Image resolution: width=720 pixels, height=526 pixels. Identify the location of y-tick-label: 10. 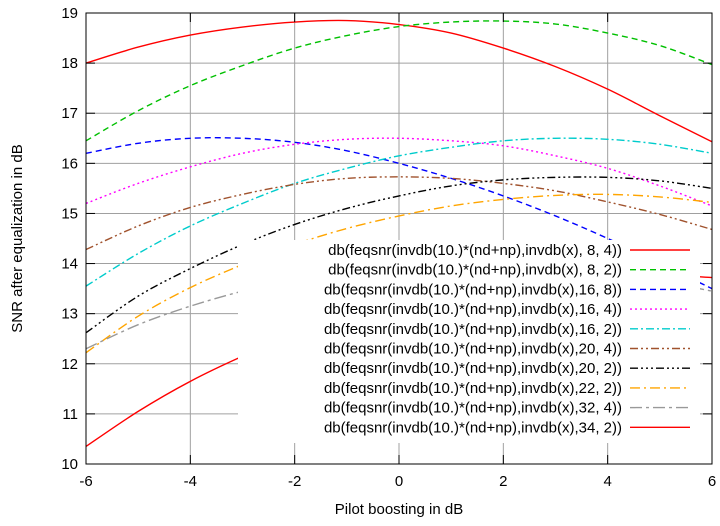
(69, 464).